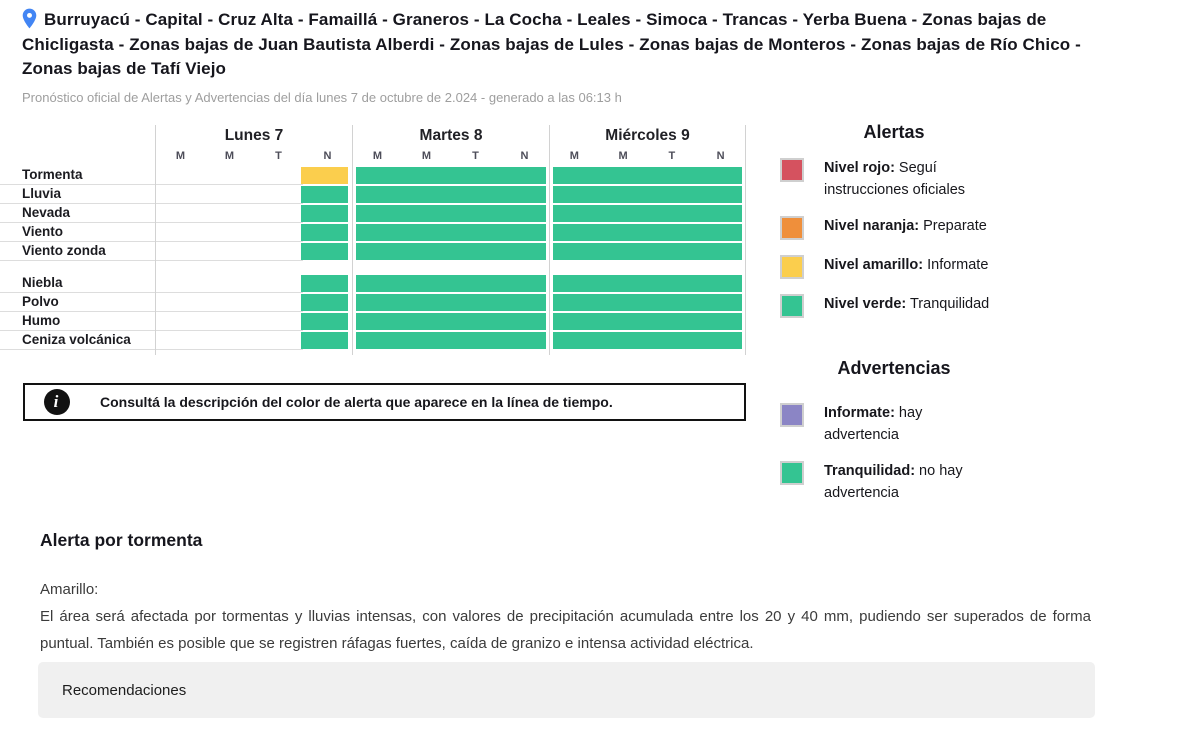 The width and height of the screenshot is (1200, 731). Describe the element at coordinates (870, 471) in the screenshot. I see `legend-label: Tranquilidad:` at that location.